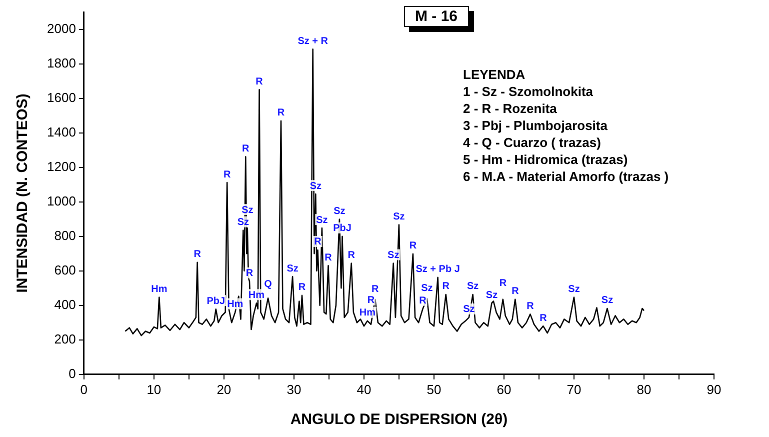  I want to click on y-tick-label: 400, so click(65, 304).